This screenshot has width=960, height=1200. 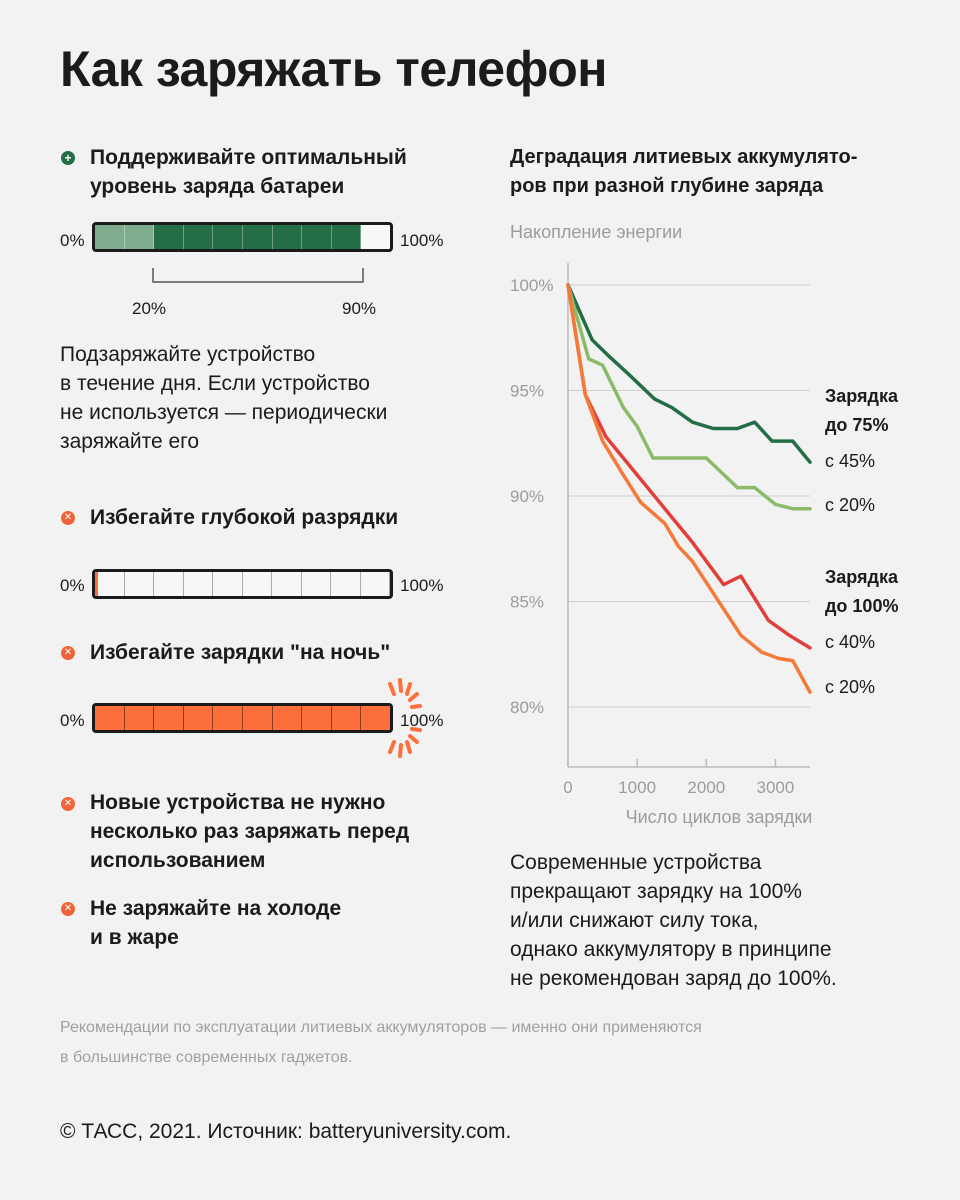 I want to click on series-label-20-orange: с 20%, so click(x=850, y=687).